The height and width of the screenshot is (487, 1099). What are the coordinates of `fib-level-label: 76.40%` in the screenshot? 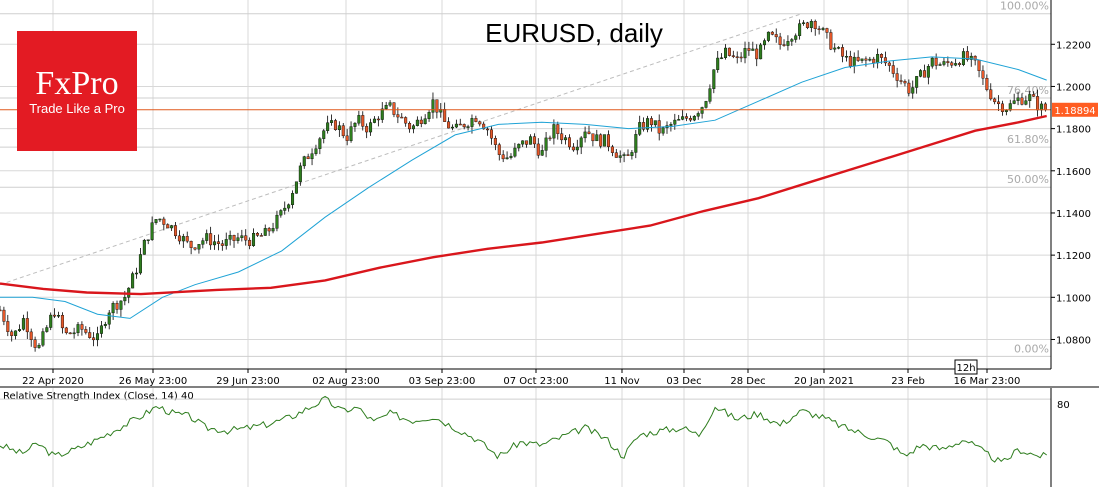 It's located at (1028, 90).